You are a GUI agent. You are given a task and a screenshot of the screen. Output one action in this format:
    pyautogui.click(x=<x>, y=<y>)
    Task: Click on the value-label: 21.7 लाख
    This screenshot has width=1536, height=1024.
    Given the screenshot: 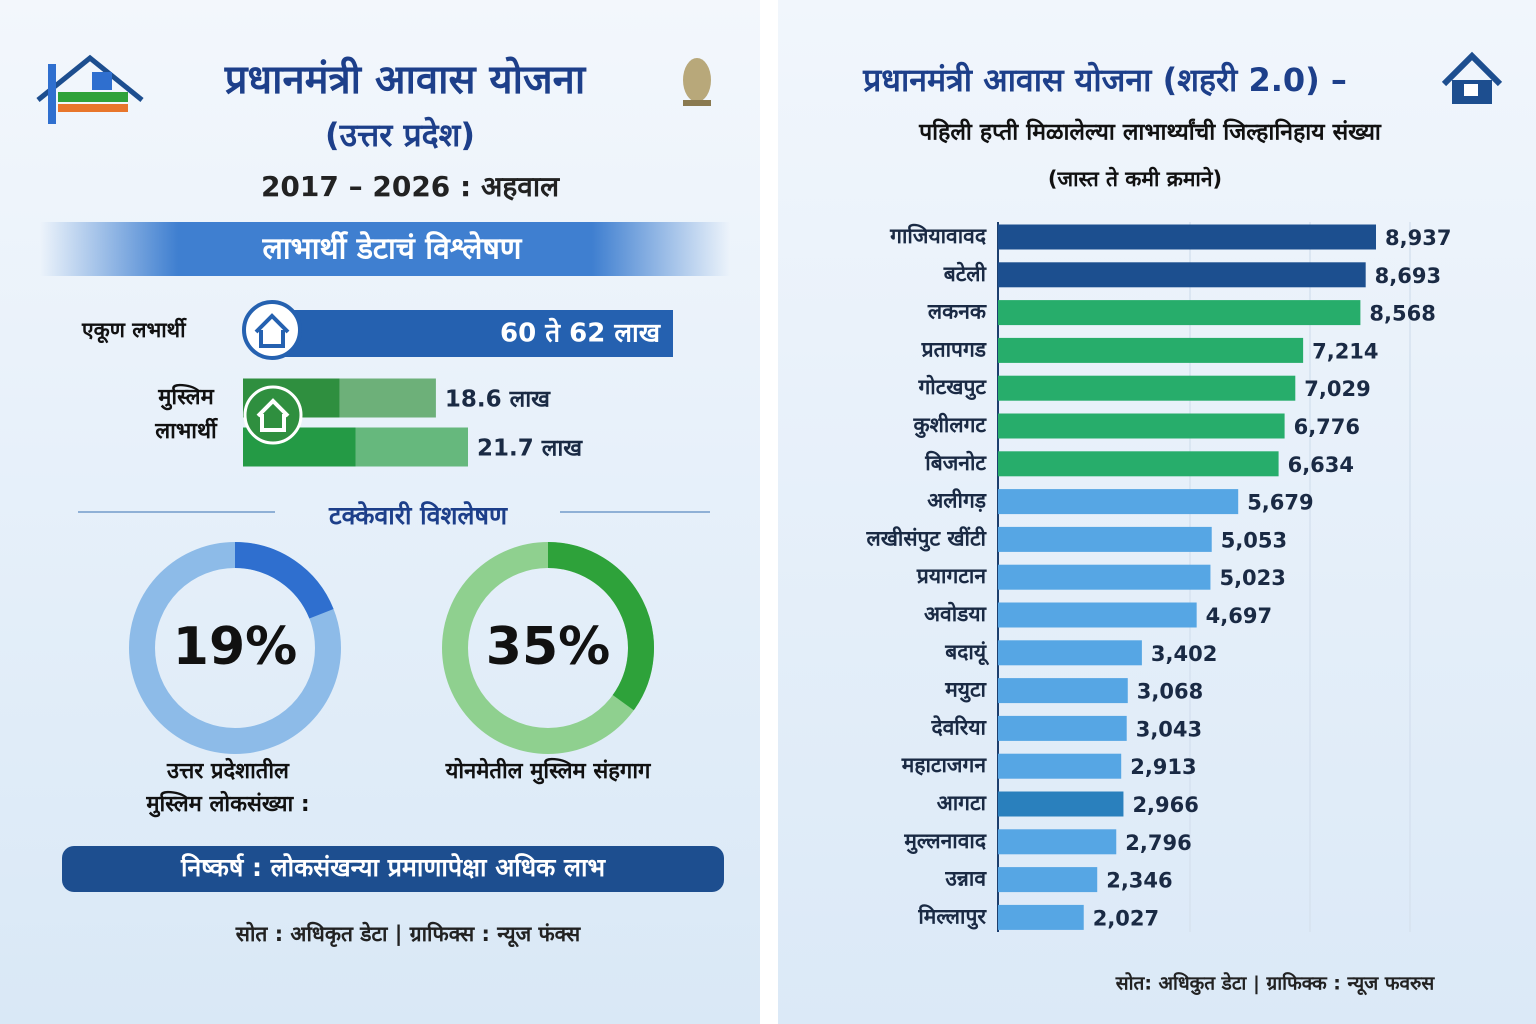 What is the action you would take?
    pyautogui.click(x=530, y=449)
    